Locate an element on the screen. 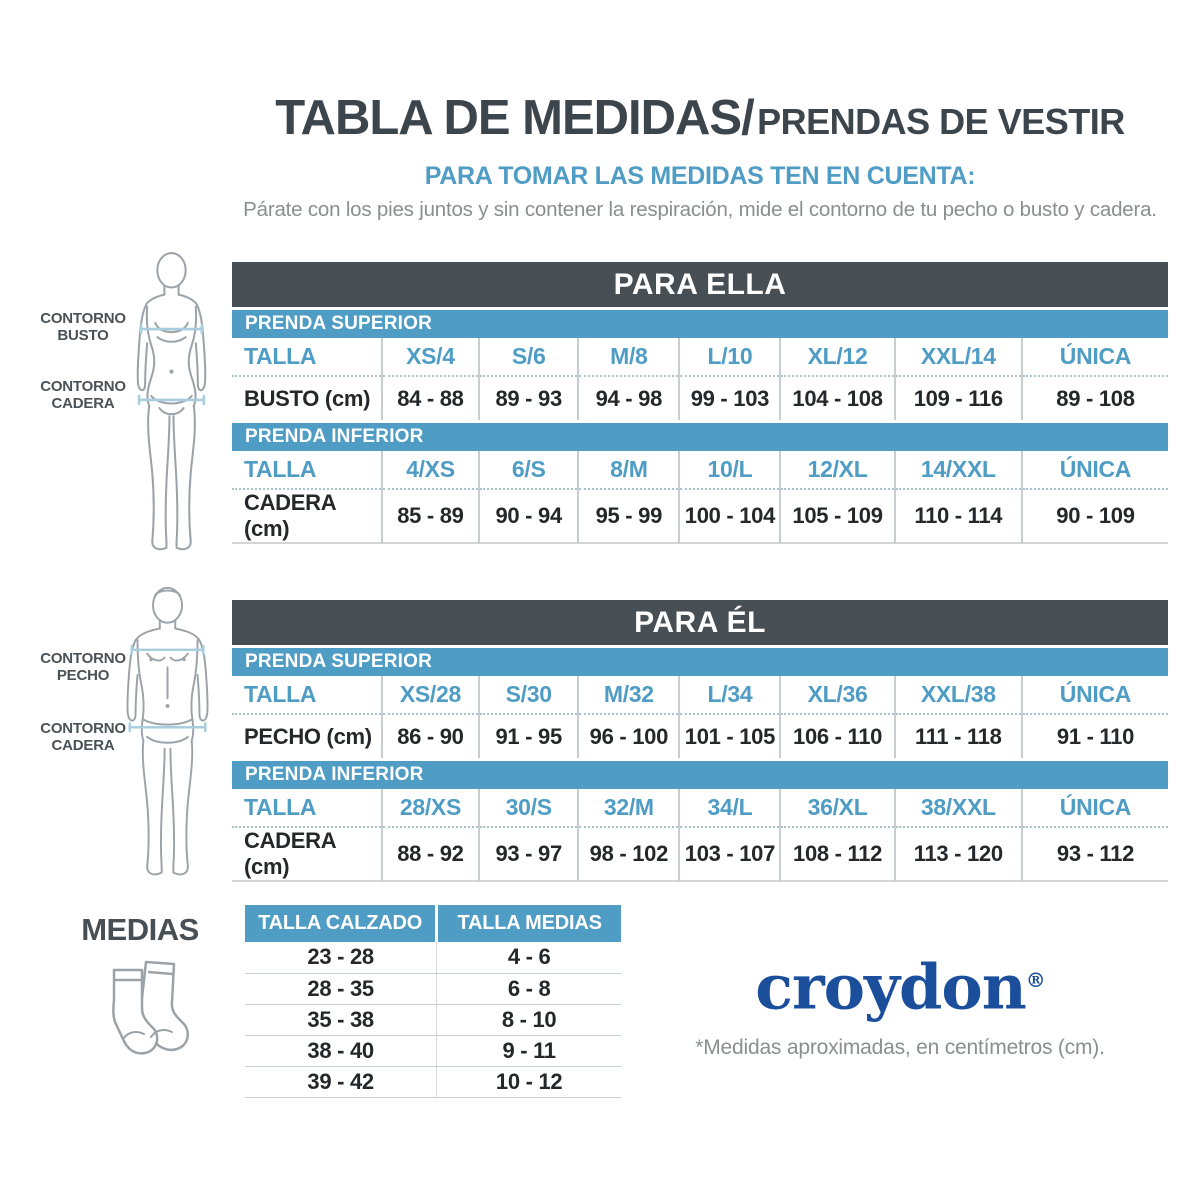 Image resolution: width=1200 pixels, height=1200 pixels. size-cell: 30/S is located at coordinates (529, 808).